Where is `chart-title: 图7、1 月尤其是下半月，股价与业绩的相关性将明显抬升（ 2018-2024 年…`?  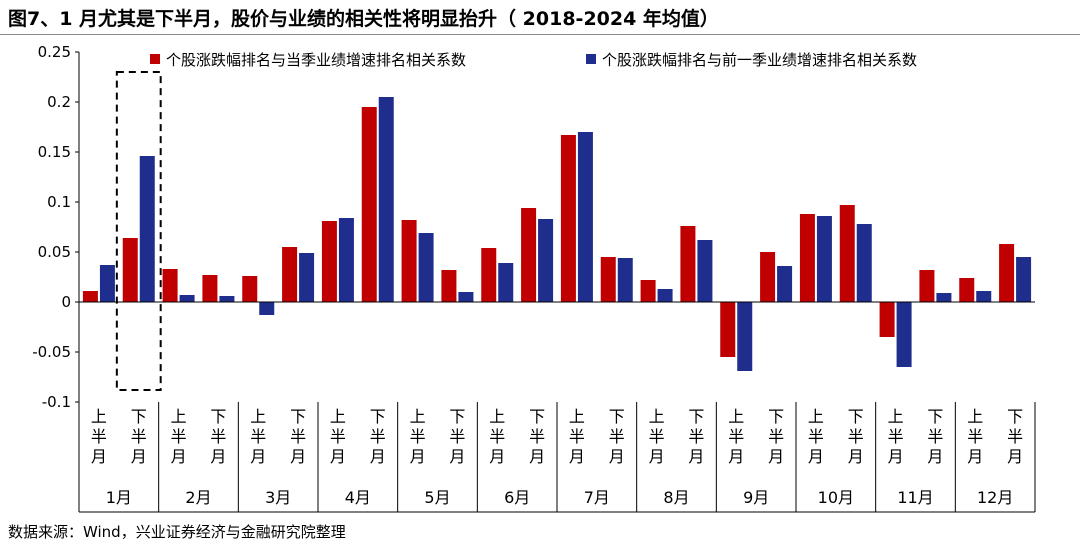
chart-title: 图7、1 月尤其是下半月，股价与业绩的相关性将明显抬升（ 2018-2024 年… is located at coordinates (363, 19).